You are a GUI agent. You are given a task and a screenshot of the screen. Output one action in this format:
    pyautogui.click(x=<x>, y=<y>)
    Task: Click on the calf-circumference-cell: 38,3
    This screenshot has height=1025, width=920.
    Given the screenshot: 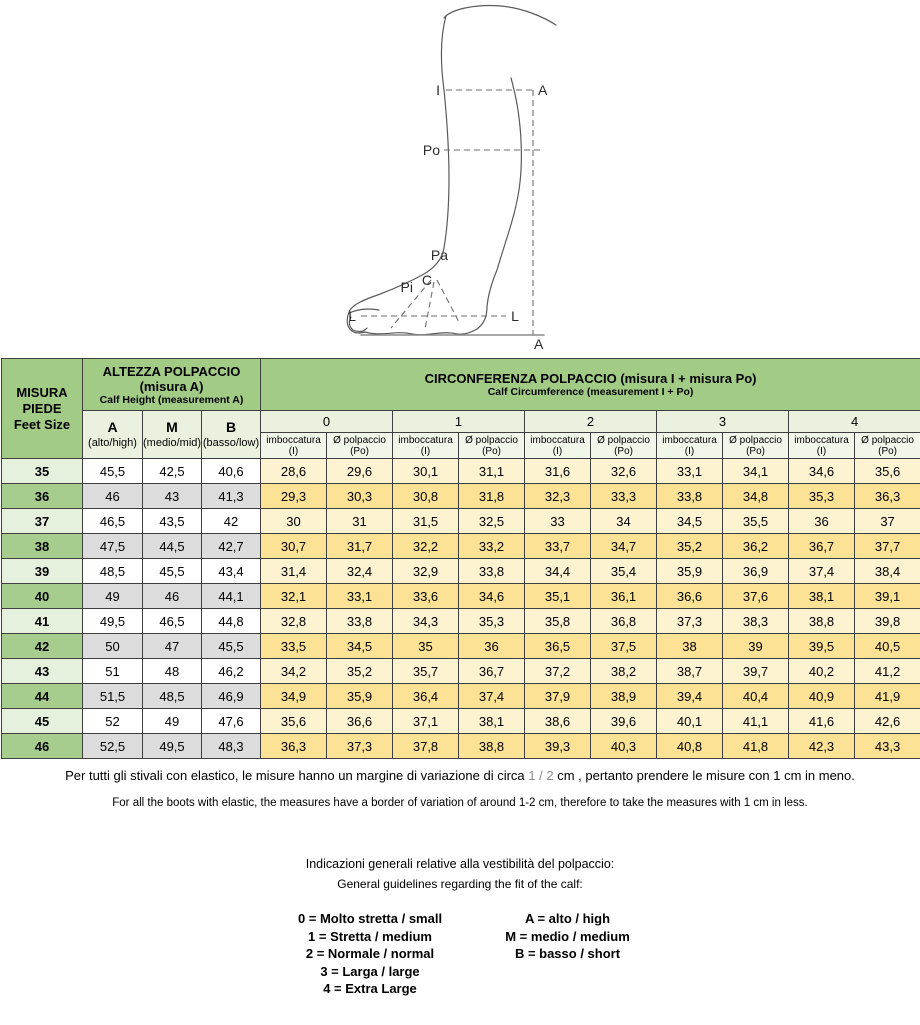 What is the action you would take?
    pyautogui.click(x=756, y=621)
    